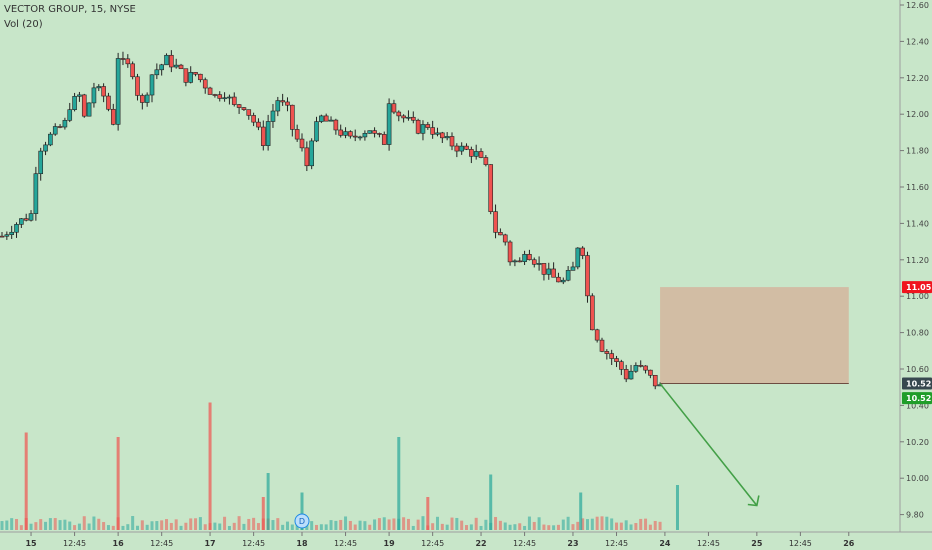  Describe the element at coordinates (23, 24) in the screenshot. I see `volume-indicator-label: Vol (20)` at that location.